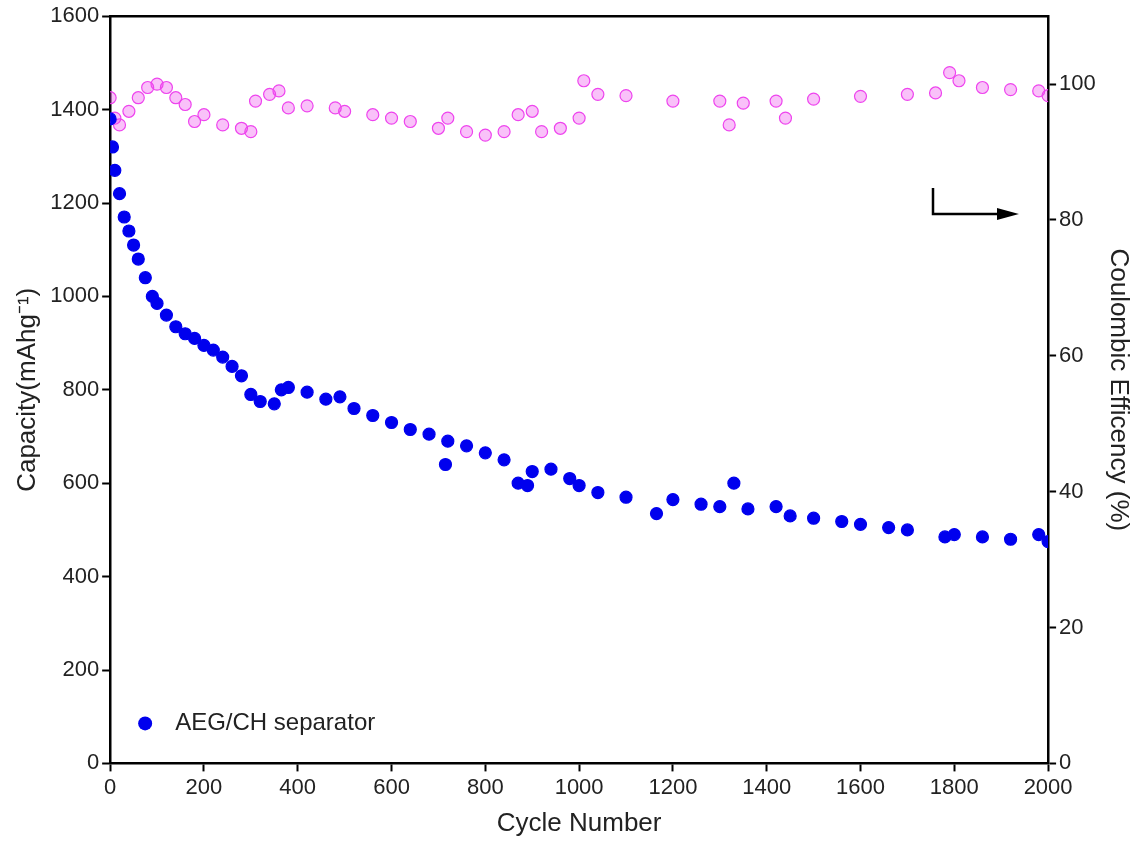 Image resolution: width=1146 pixels, height=847 pixels. What do you see at coordinates (1071, 626) in the screenshot?
I see `y2-tick-label: 20` at bounding box center [1071, 626].